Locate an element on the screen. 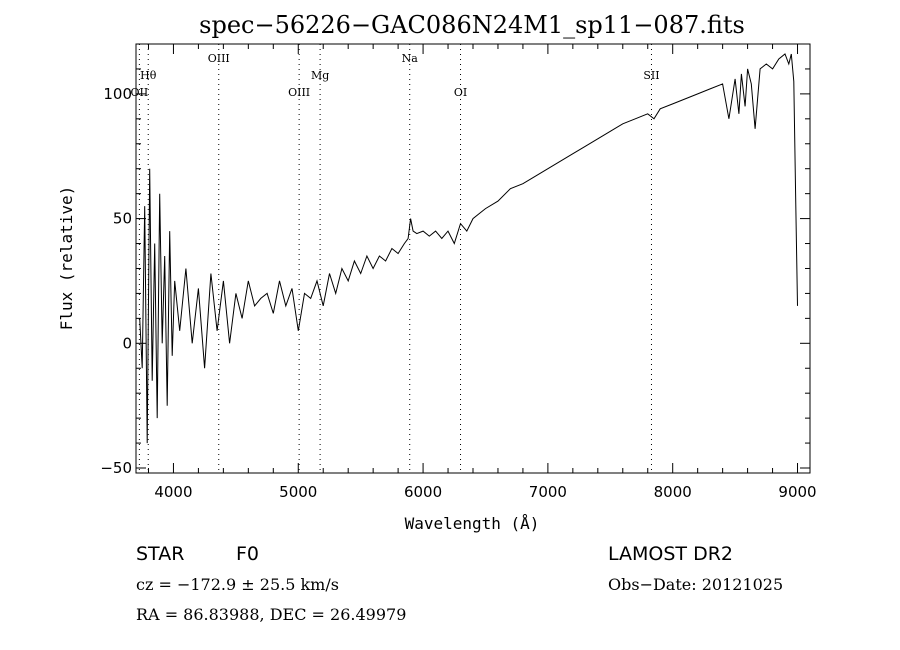 The height and width of the screenshot is (650, 900). sky-coordinates: RA = 86.83988, DEC = 26.49979 is located at coordinates (271, 614).